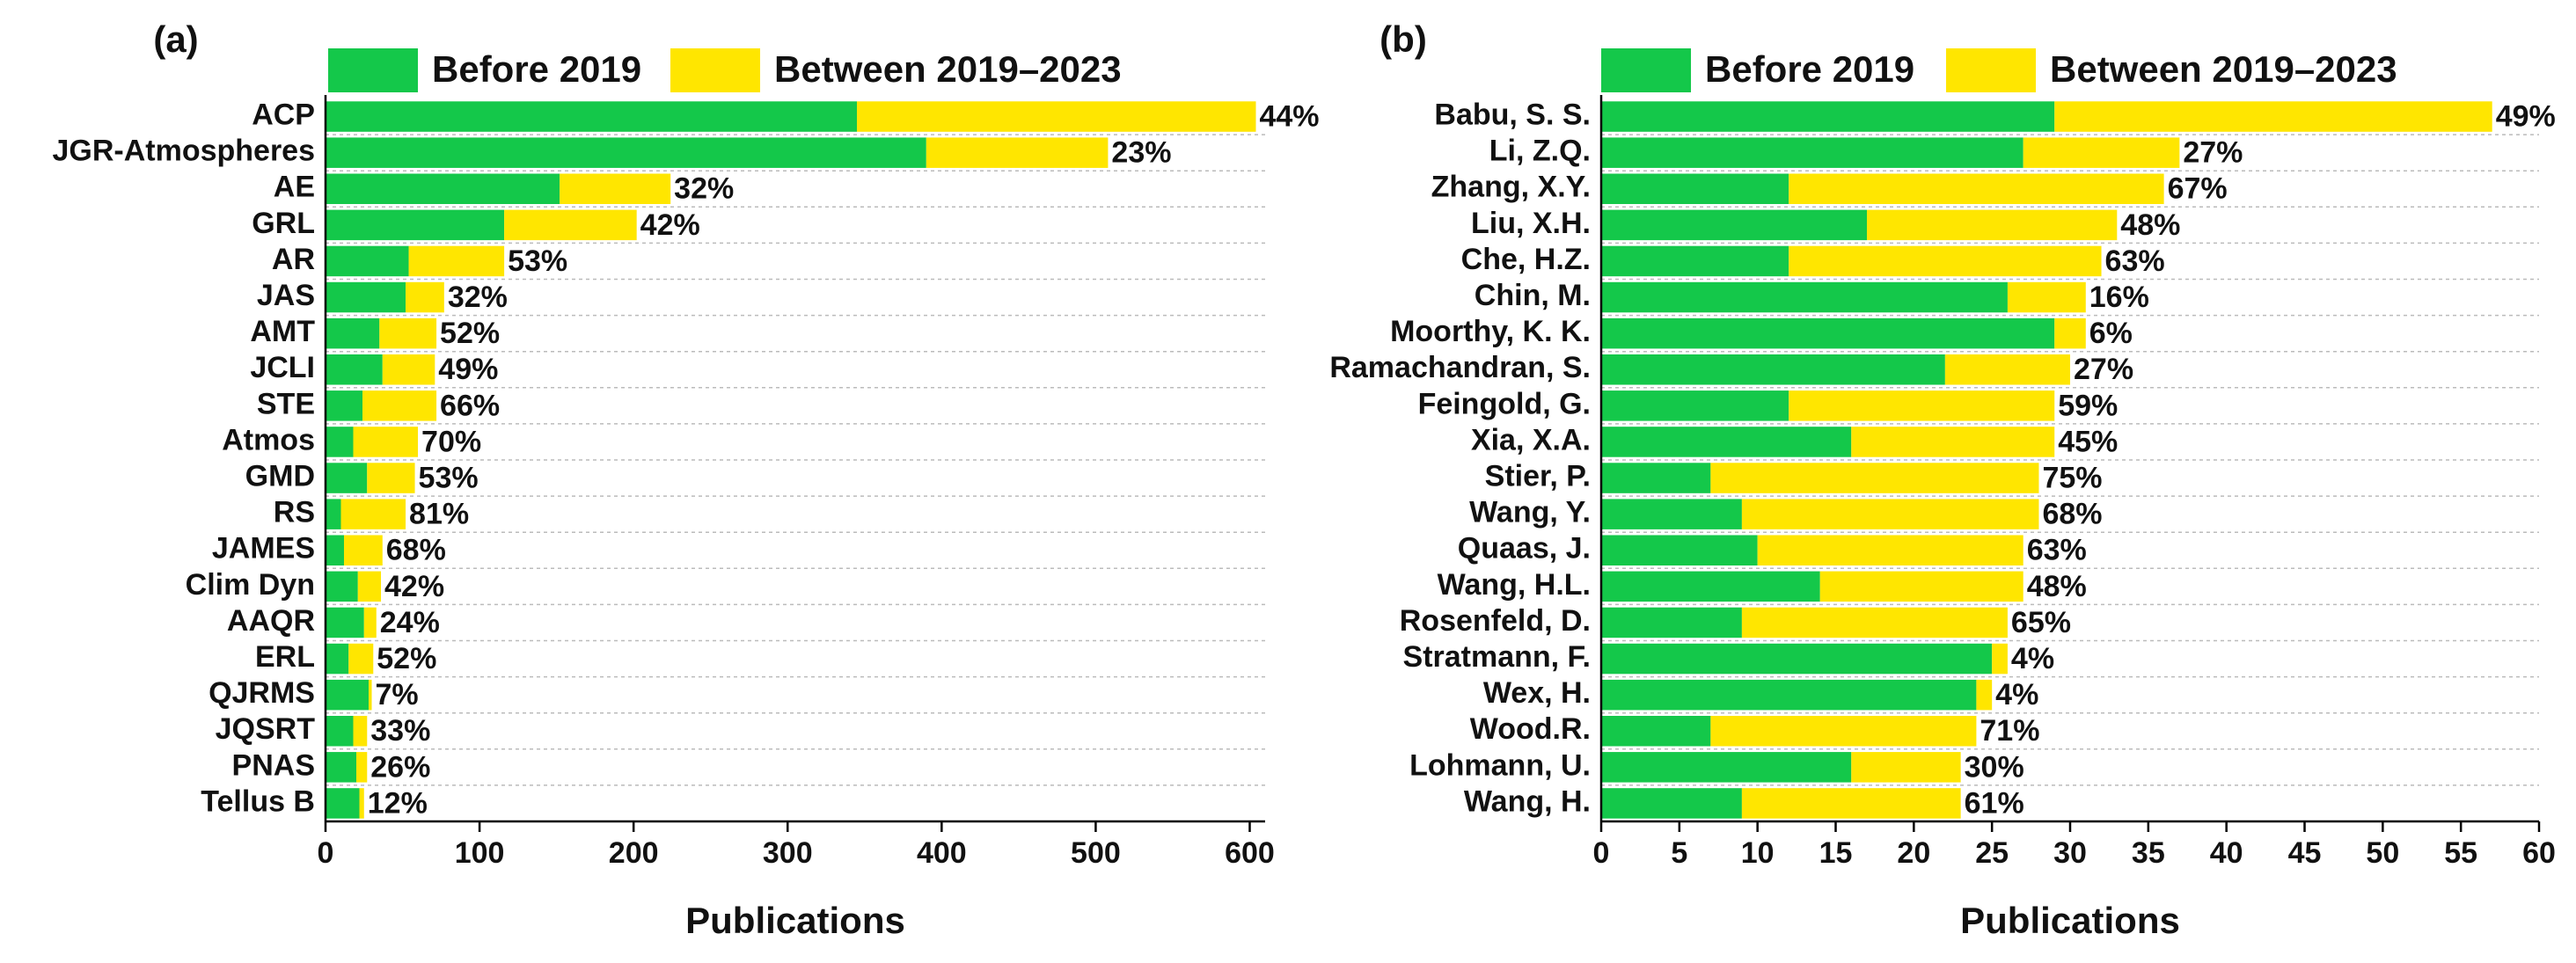 Image resolution: width=2576 pixels, height=963 pixels. What do you see at coordinates (2526, 117) in the screenshot?
I see `percent-label: 49%` at bounding box center [2526, 117].